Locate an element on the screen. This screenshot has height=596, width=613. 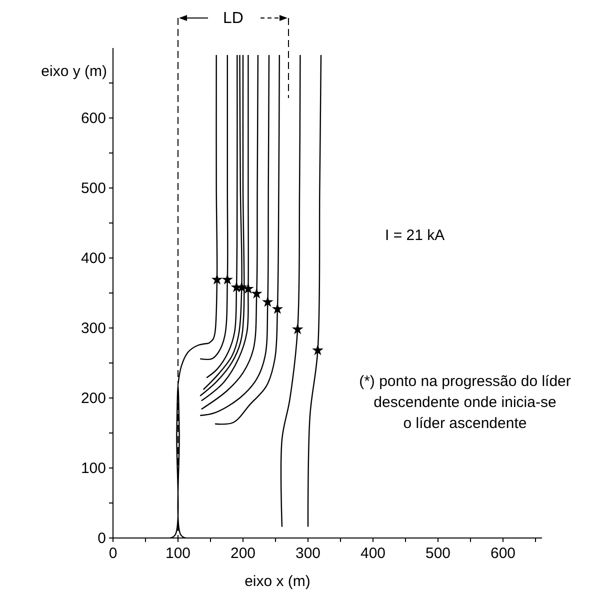
y-tick-label: 200 is located at coordinates (93, 398).